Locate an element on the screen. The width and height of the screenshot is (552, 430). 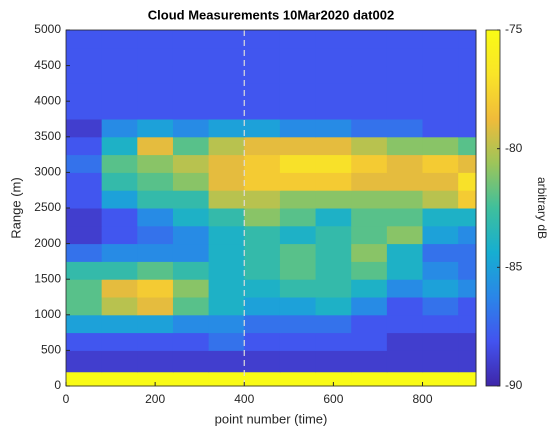
colorbar is located at coordinates (493, 208).